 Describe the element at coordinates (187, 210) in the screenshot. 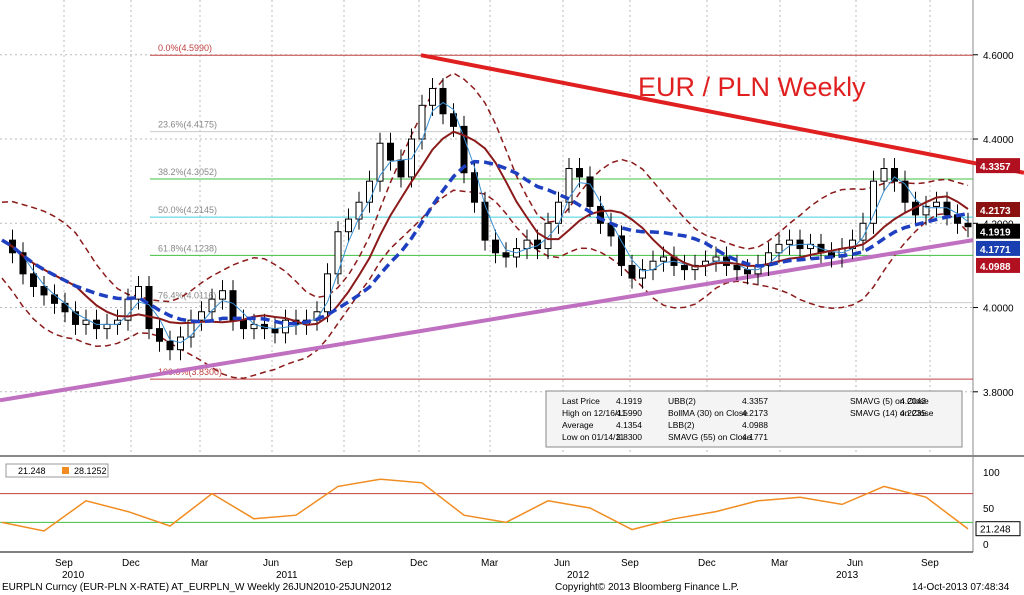

I see `fib-label: 50.0%(4.2145)` at that location.